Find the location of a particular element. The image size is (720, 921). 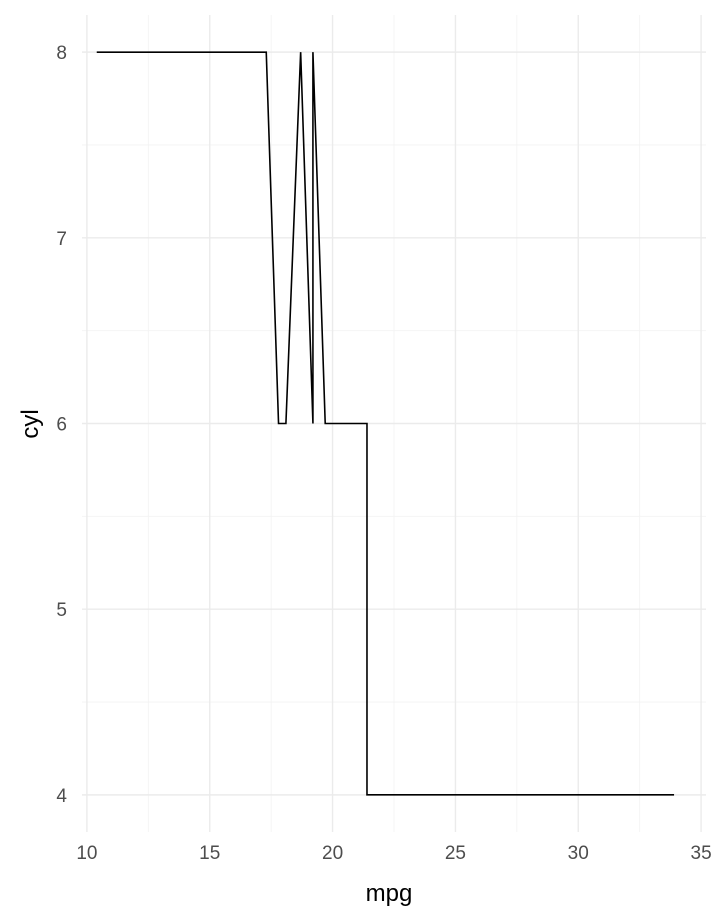

x-tick-label: 25 is located at coordinates (455, 853).